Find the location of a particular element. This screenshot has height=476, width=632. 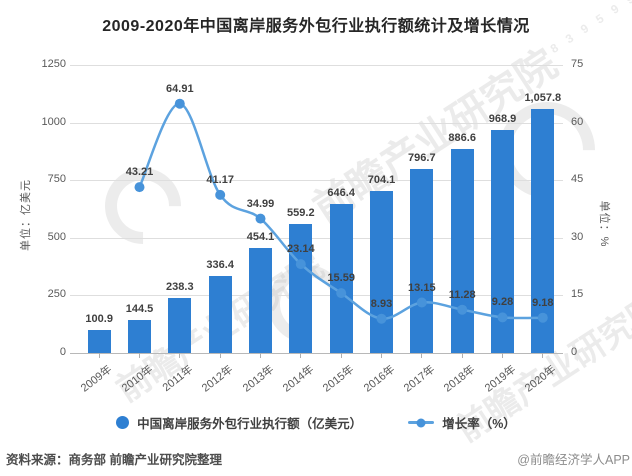

y-axis-tick-label-left: 250 is located at coordinates (56, 294).